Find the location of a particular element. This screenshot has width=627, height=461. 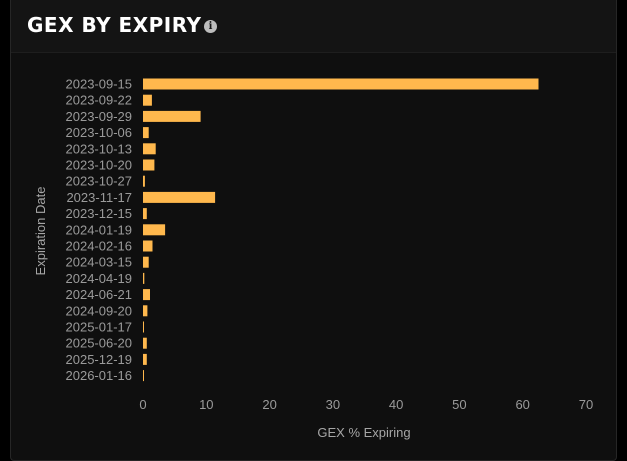

y-tick-label: 2023-12-15 is located at coordinates (99, 213).